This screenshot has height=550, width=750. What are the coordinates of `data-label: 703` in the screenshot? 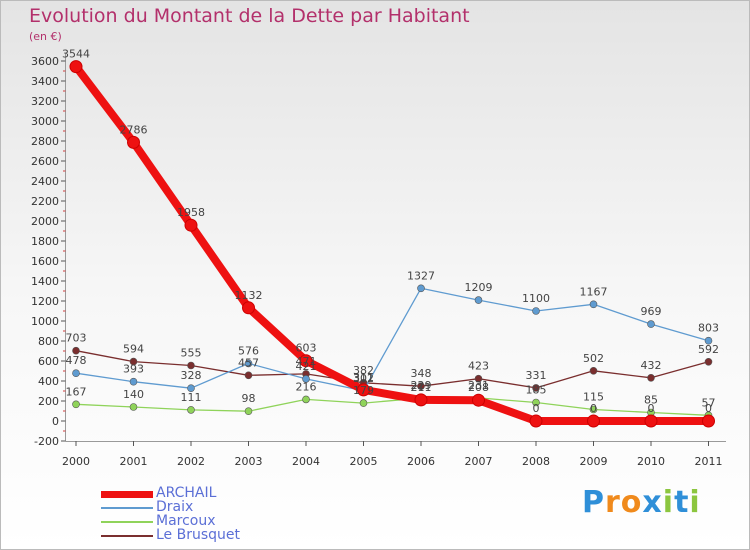 It's located at (76, 338).